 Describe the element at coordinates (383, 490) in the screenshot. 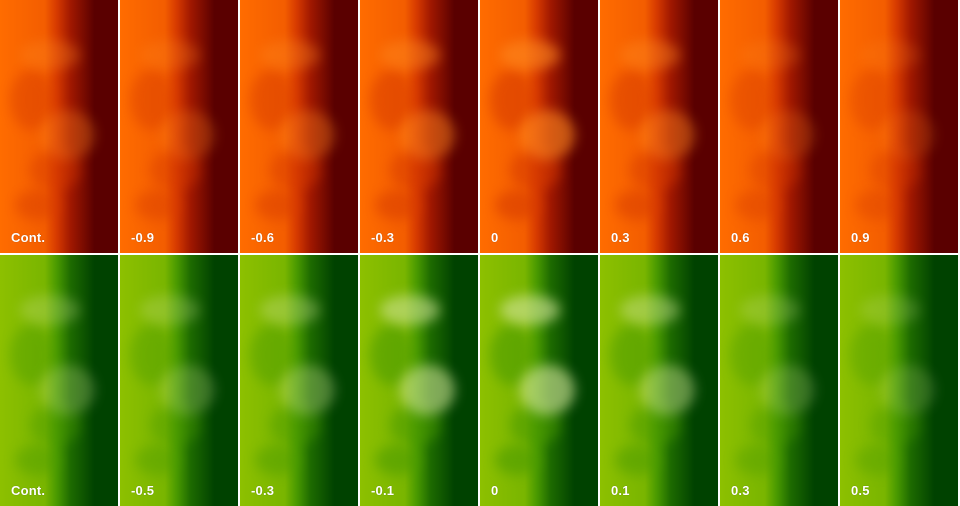

I see `panel-label: -0.1` at that location.